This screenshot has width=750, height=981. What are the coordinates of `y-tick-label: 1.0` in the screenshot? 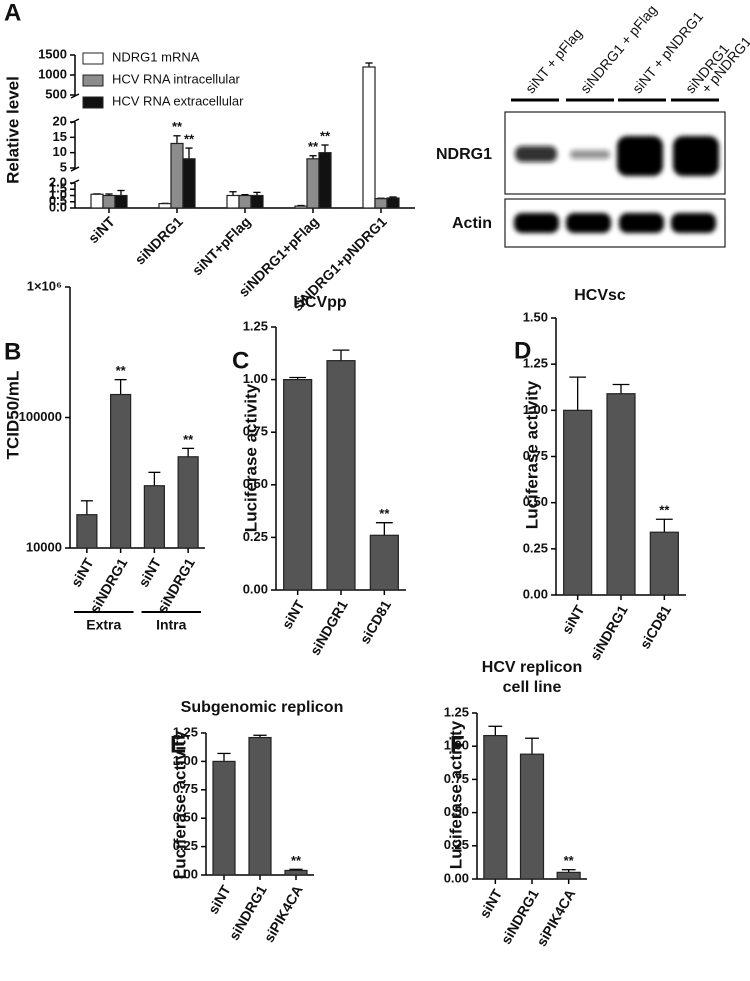 It's located at (58, 194).